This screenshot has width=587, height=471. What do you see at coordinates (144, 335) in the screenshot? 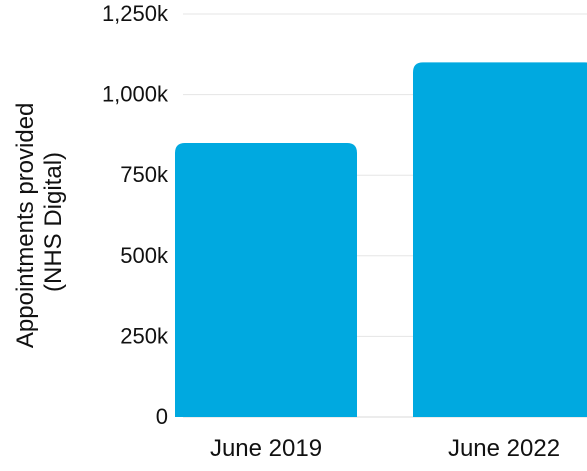
I see `y-tick-label: 250k` at bounding box center [144, 335].